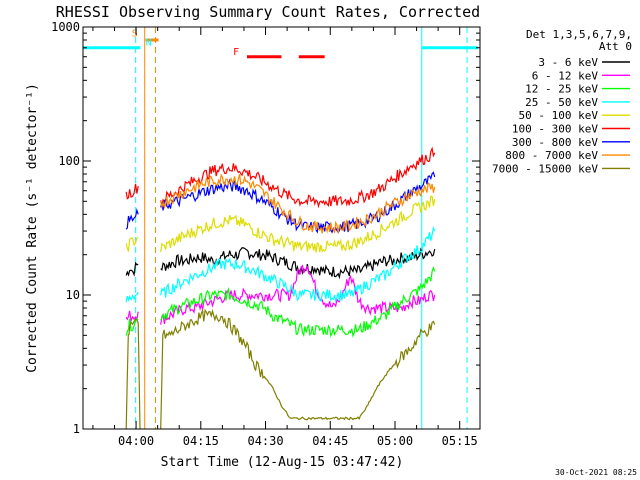  Describe the element at coordinates (545, 168) in the screenshot. I see `legend-label-8: 7000 - 15000 keV` at that location.